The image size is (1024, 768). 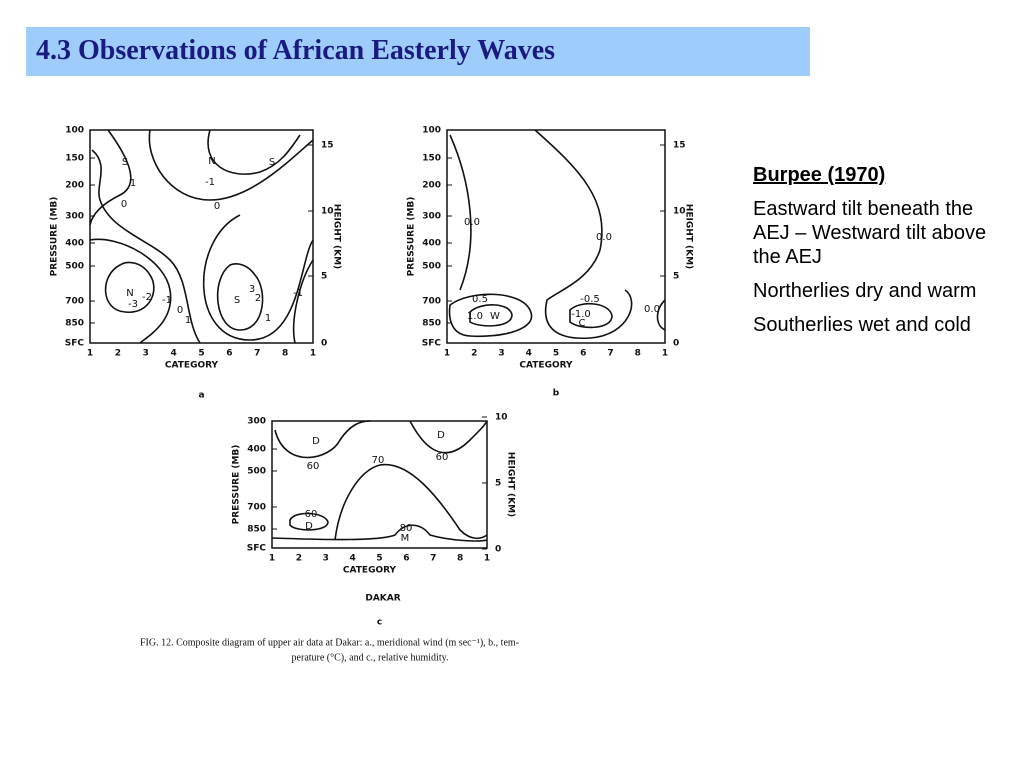 I want to click on contour-label: -1, so click(x=298, y=293).